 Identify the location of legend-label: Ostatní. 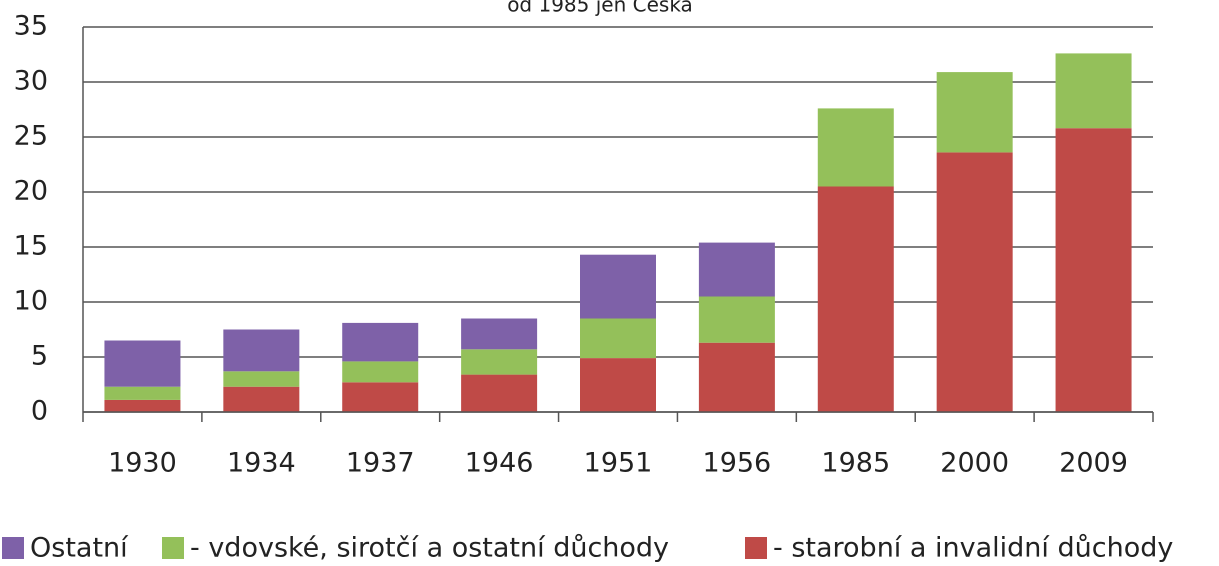
(79, 548).